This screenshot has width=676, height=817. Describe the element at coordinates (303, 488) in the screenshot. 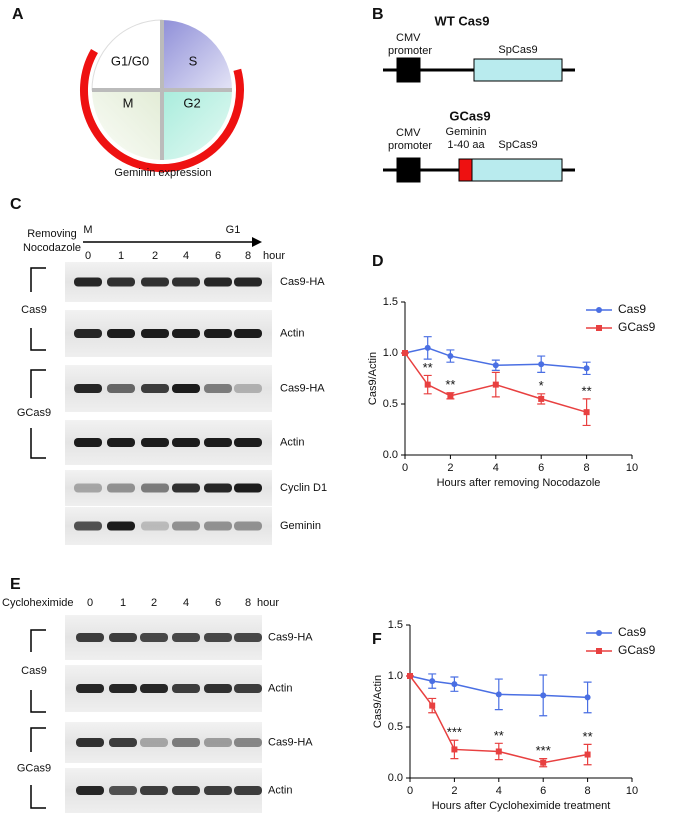

I see `blot-label: Cyclin D1` at that location.